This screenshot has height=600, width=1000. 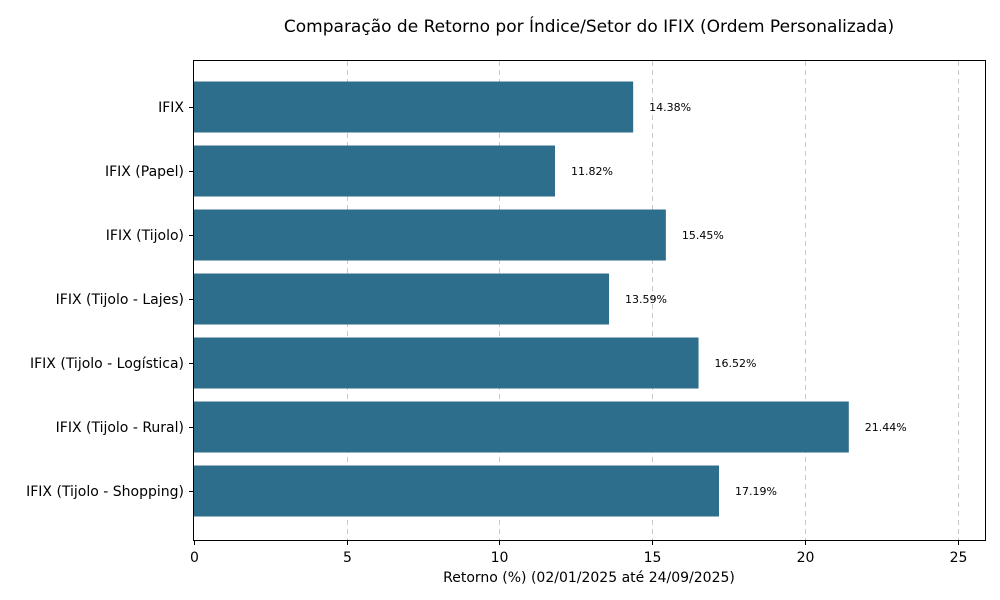 What do you see at coordinates (592, 171) in the screenshot?
I see `data-label: 11.82%` at bounding box center [592, 171].